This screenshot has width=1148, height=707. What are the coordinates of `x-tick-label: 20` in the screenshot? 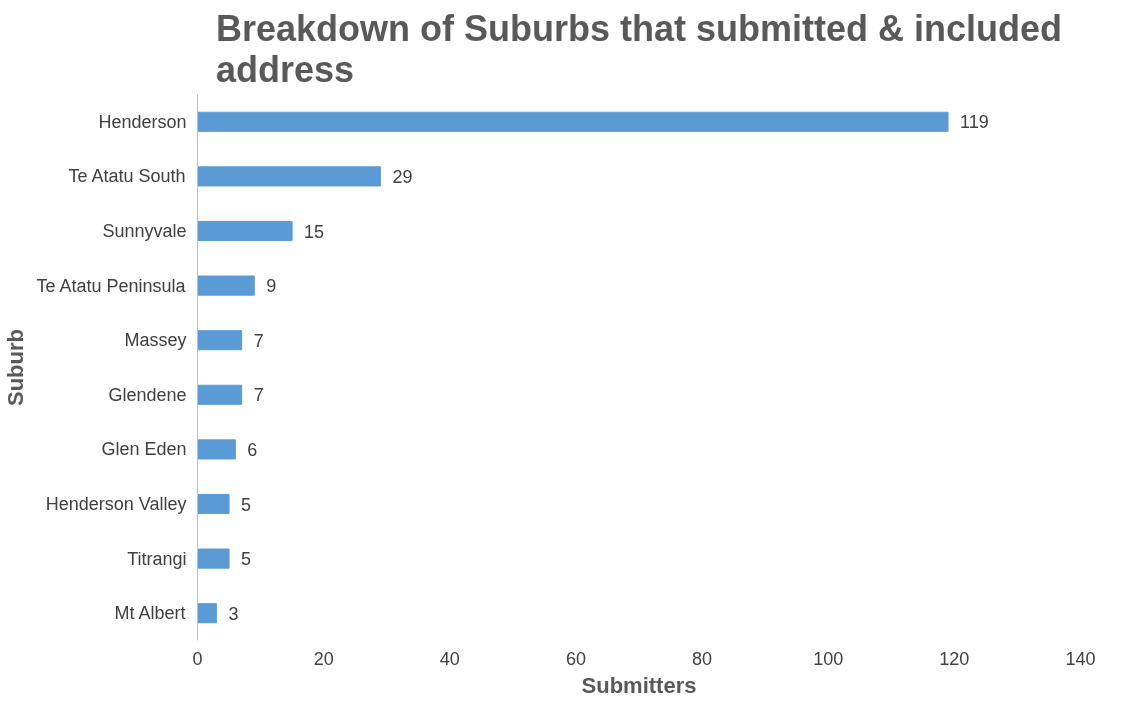 It's located at (323, 658).